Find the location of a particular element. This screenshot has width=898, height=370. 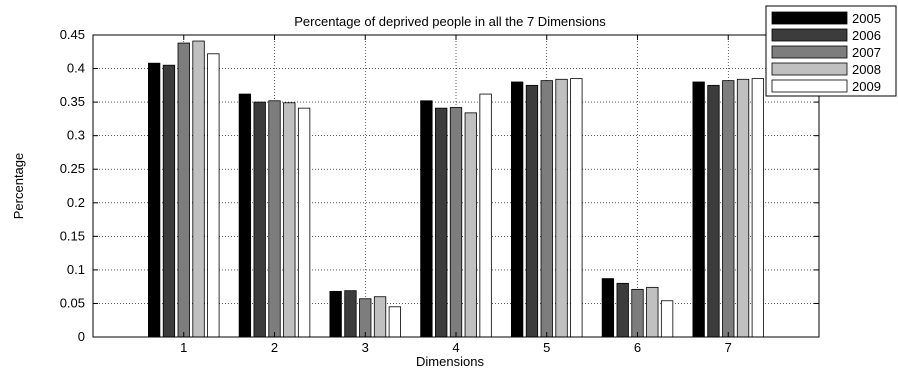

y-tick-label: 0 is located at coordinates (81, 336).